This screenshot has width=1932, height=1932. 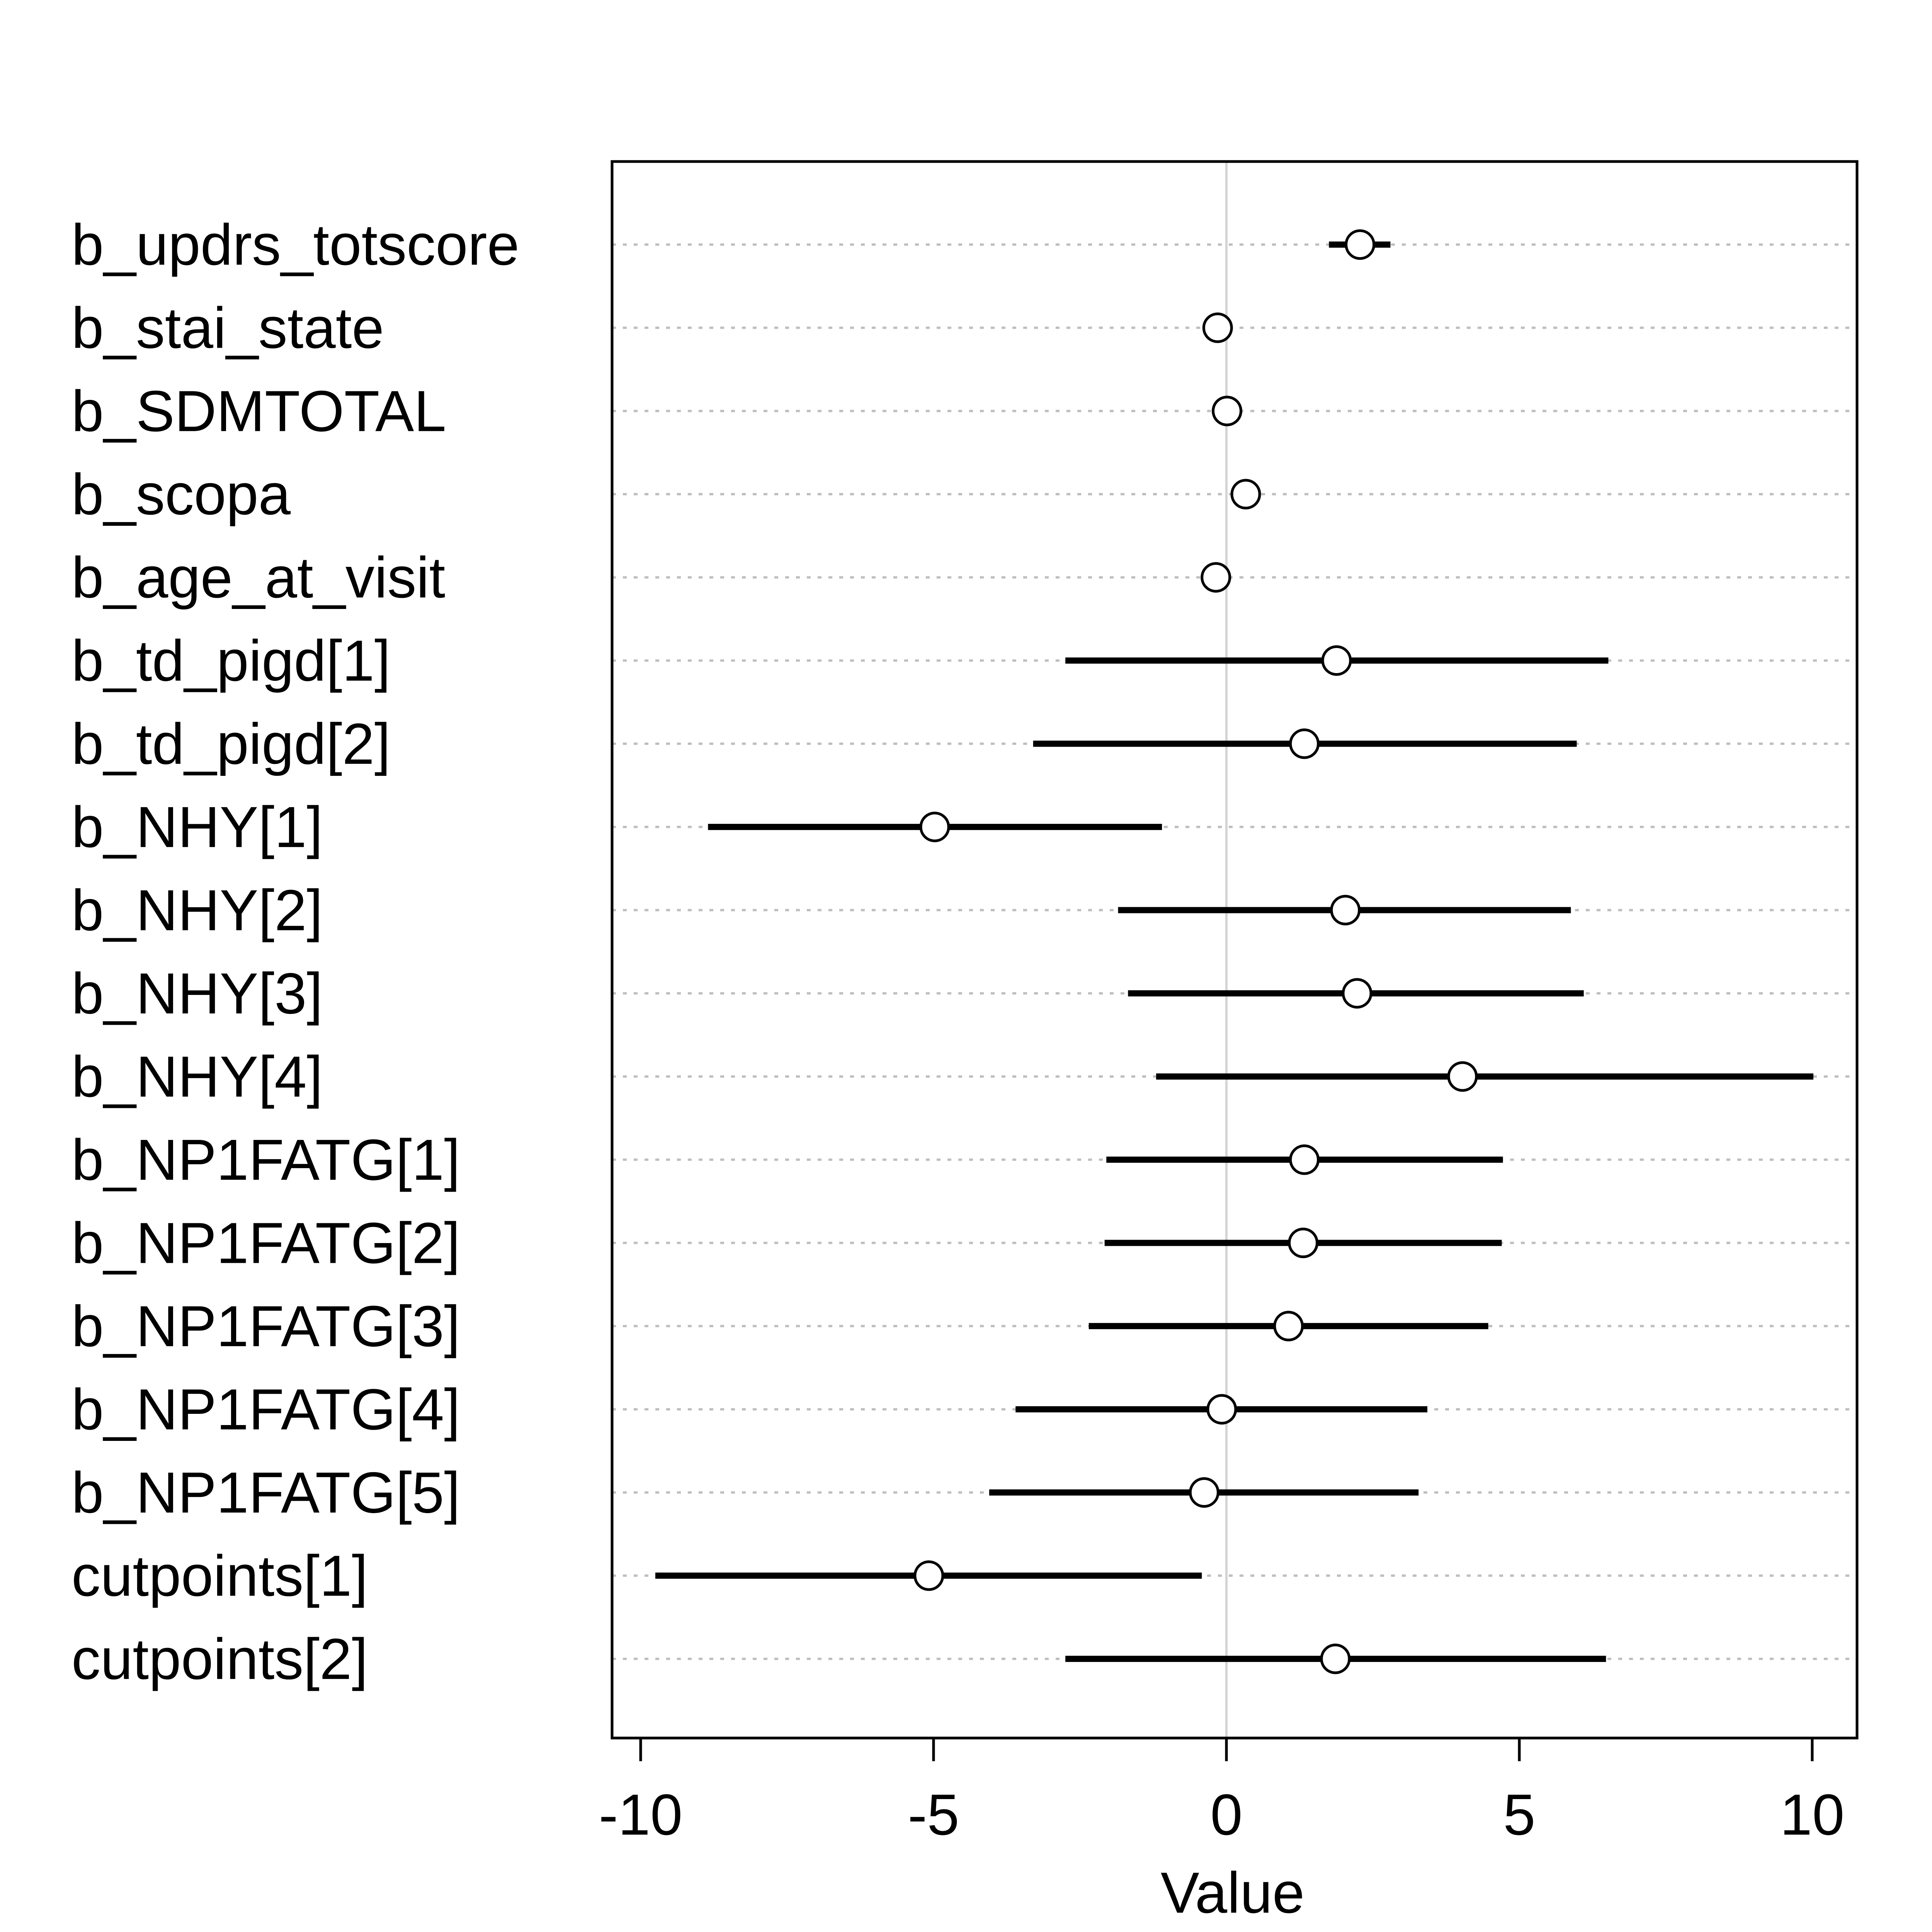 What do you see at coordinates (266, 1243) in the screenshot?
I see `row-label: b_NP1FATG[2]` at bounding box center [266, 1243].